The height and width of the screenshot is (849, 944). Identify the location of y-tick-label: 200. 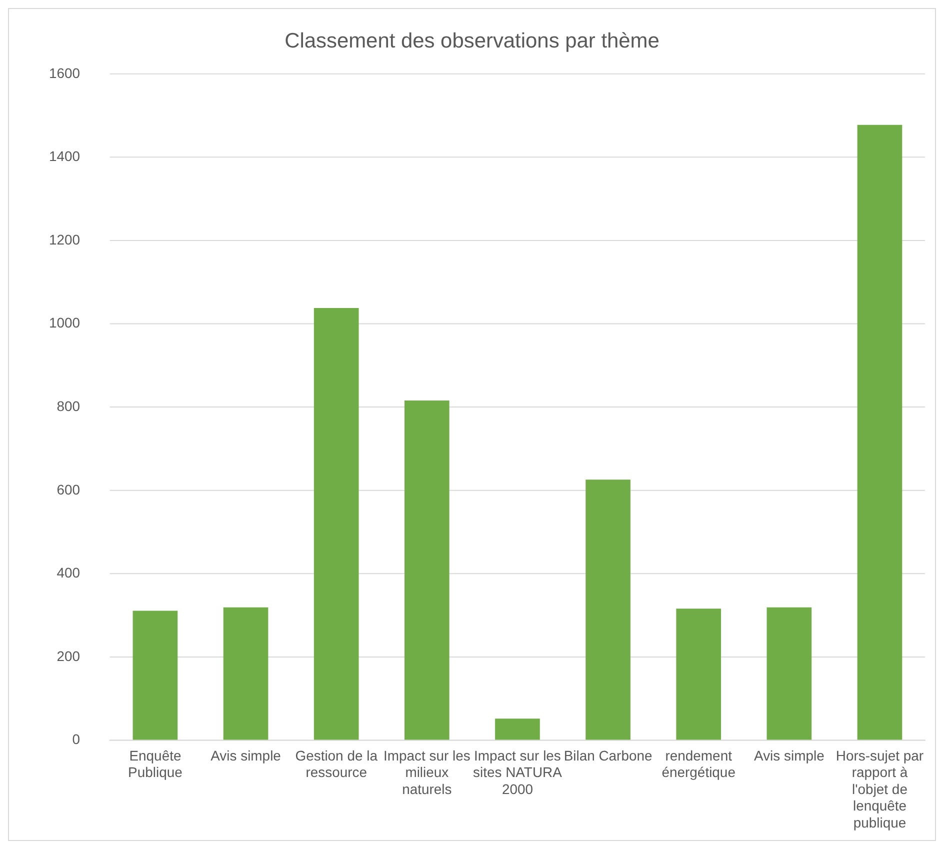
(68, 656).